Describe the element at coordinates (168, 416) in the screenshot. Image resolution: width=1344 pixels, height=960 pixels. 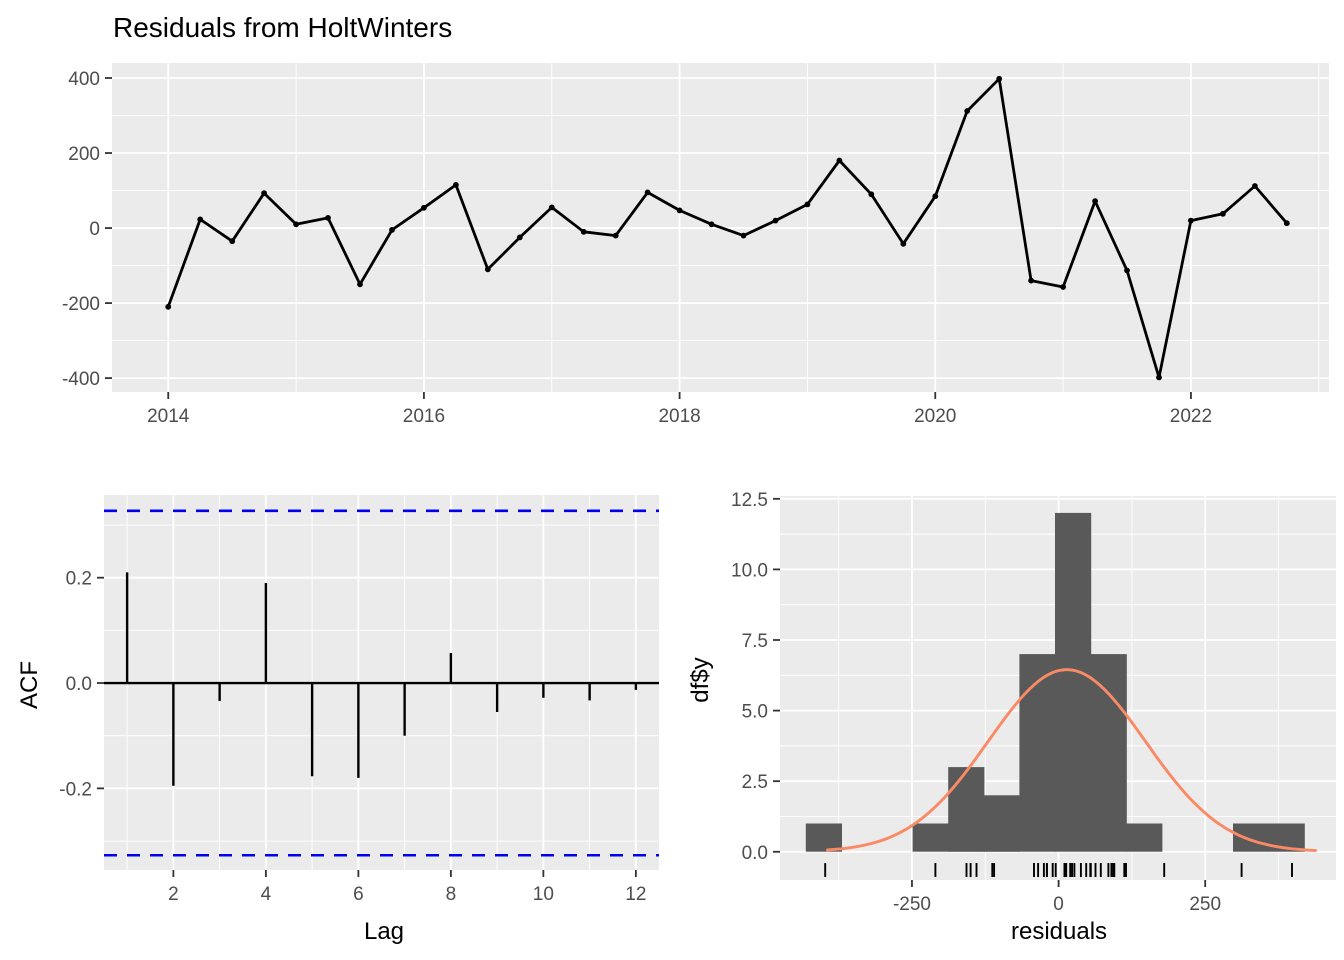
I see `x-tick-label: 2014` at that location.